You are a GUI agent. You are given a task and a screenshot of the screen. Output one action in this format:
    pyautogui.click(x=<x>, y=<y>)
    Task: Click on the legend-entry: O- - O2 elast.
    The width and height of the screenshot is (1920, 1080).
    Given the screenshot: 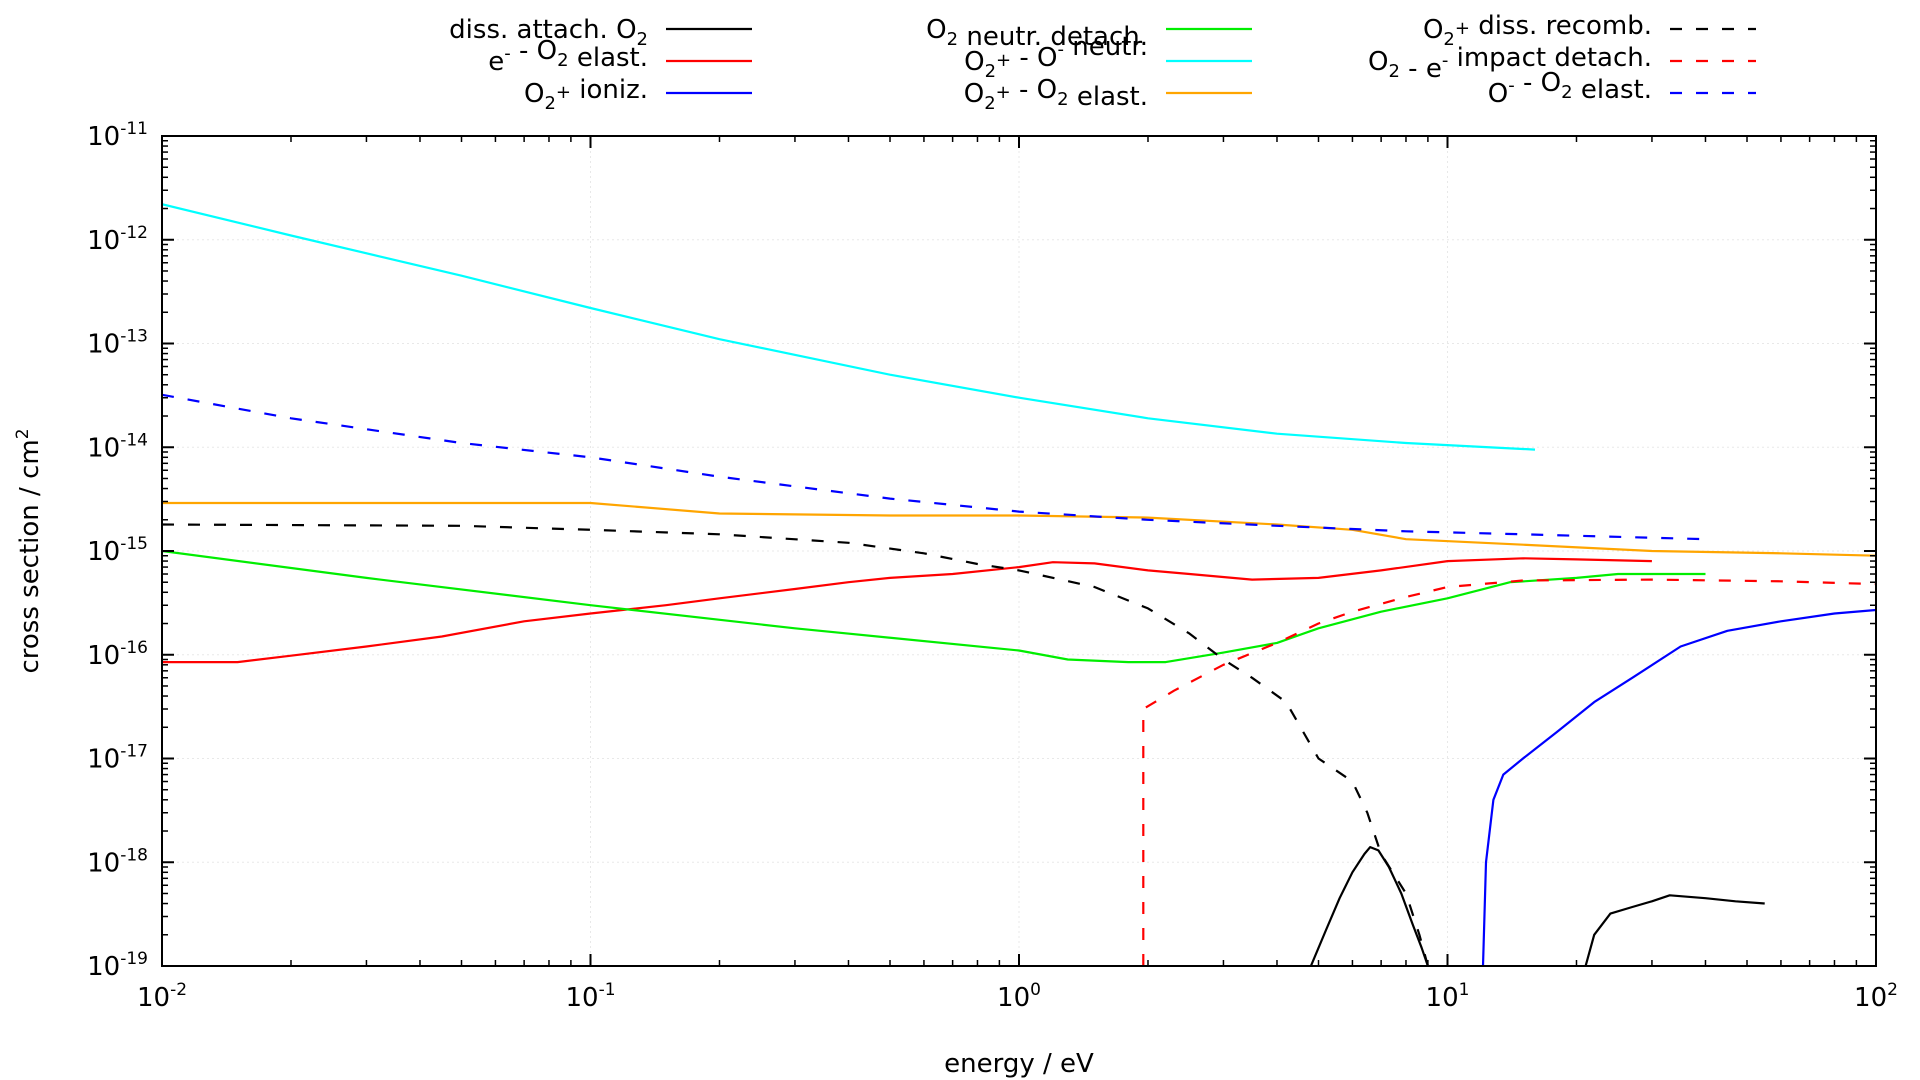 What is the action you would take?
    pyautogui.click(x=1622, y=88)
    